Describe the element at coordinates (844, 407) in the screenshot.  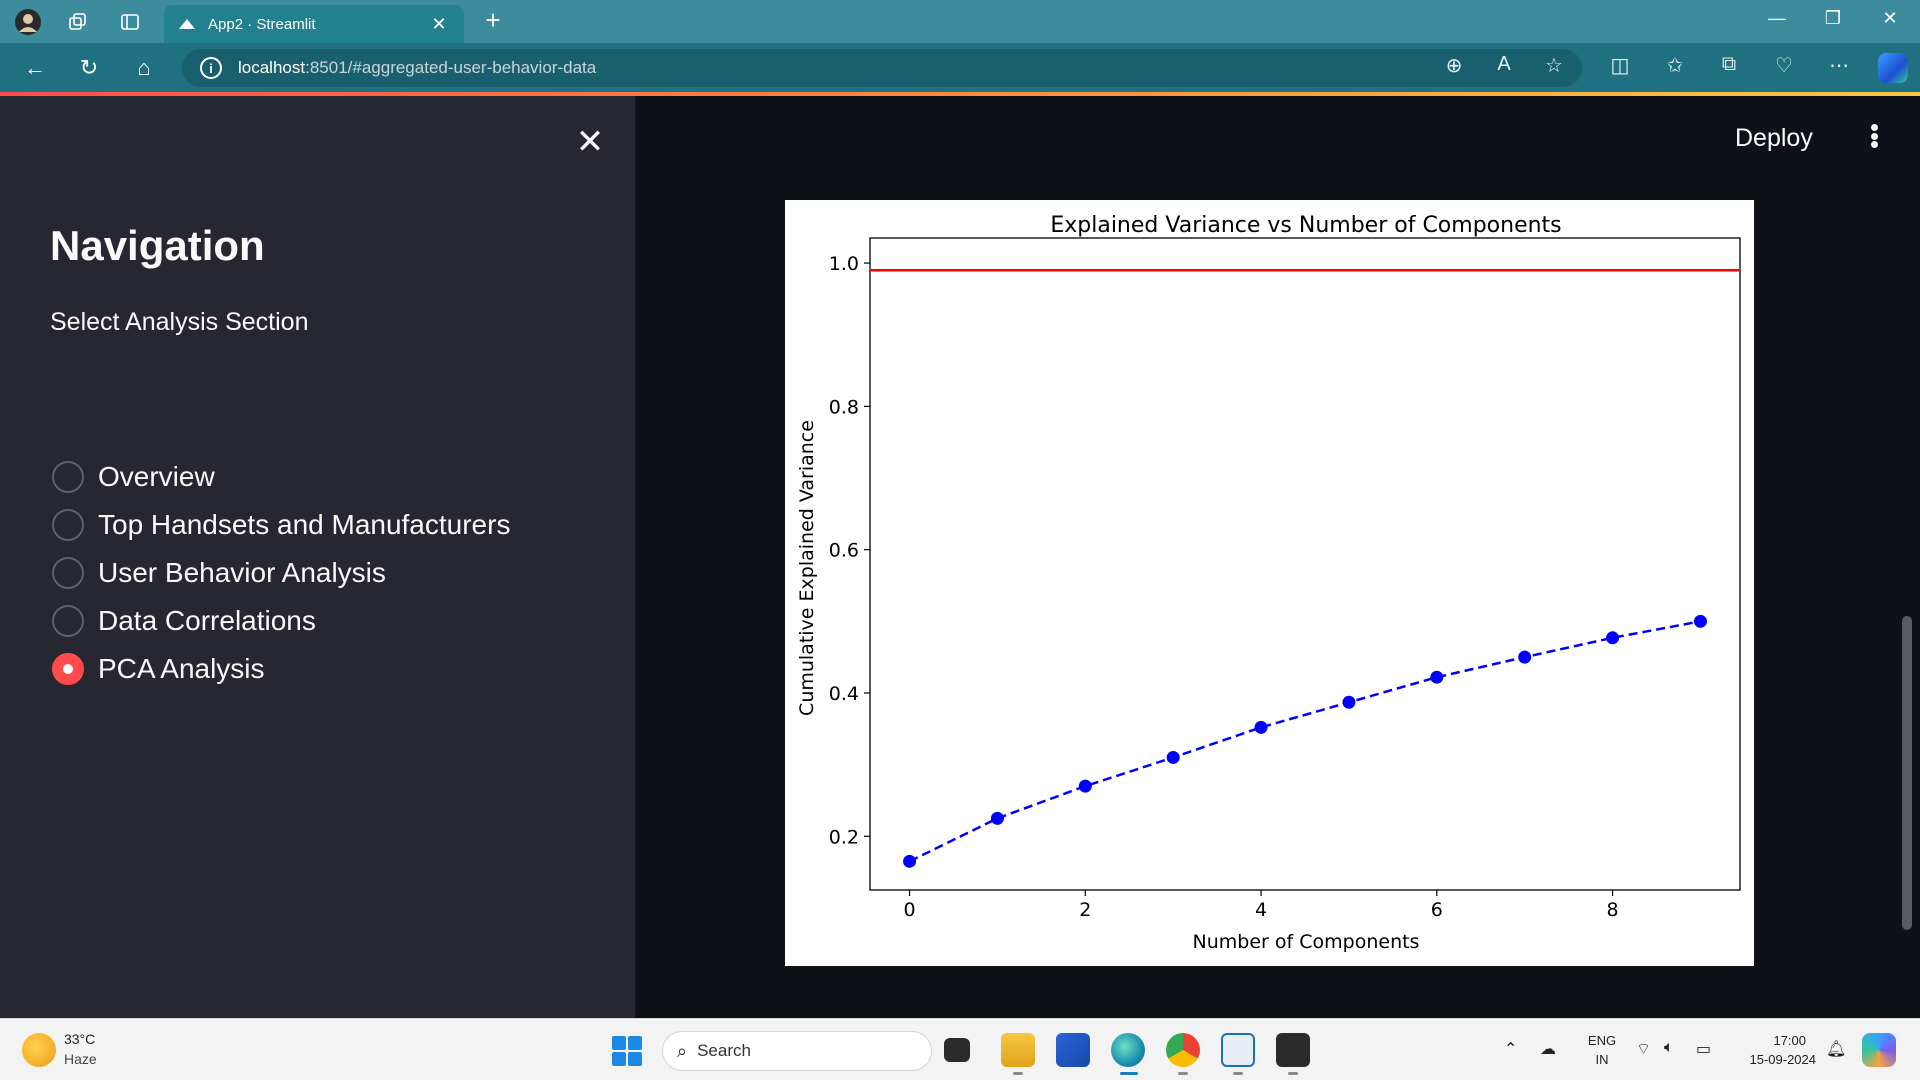
I see `y-tick-label: 0.8` at that location.